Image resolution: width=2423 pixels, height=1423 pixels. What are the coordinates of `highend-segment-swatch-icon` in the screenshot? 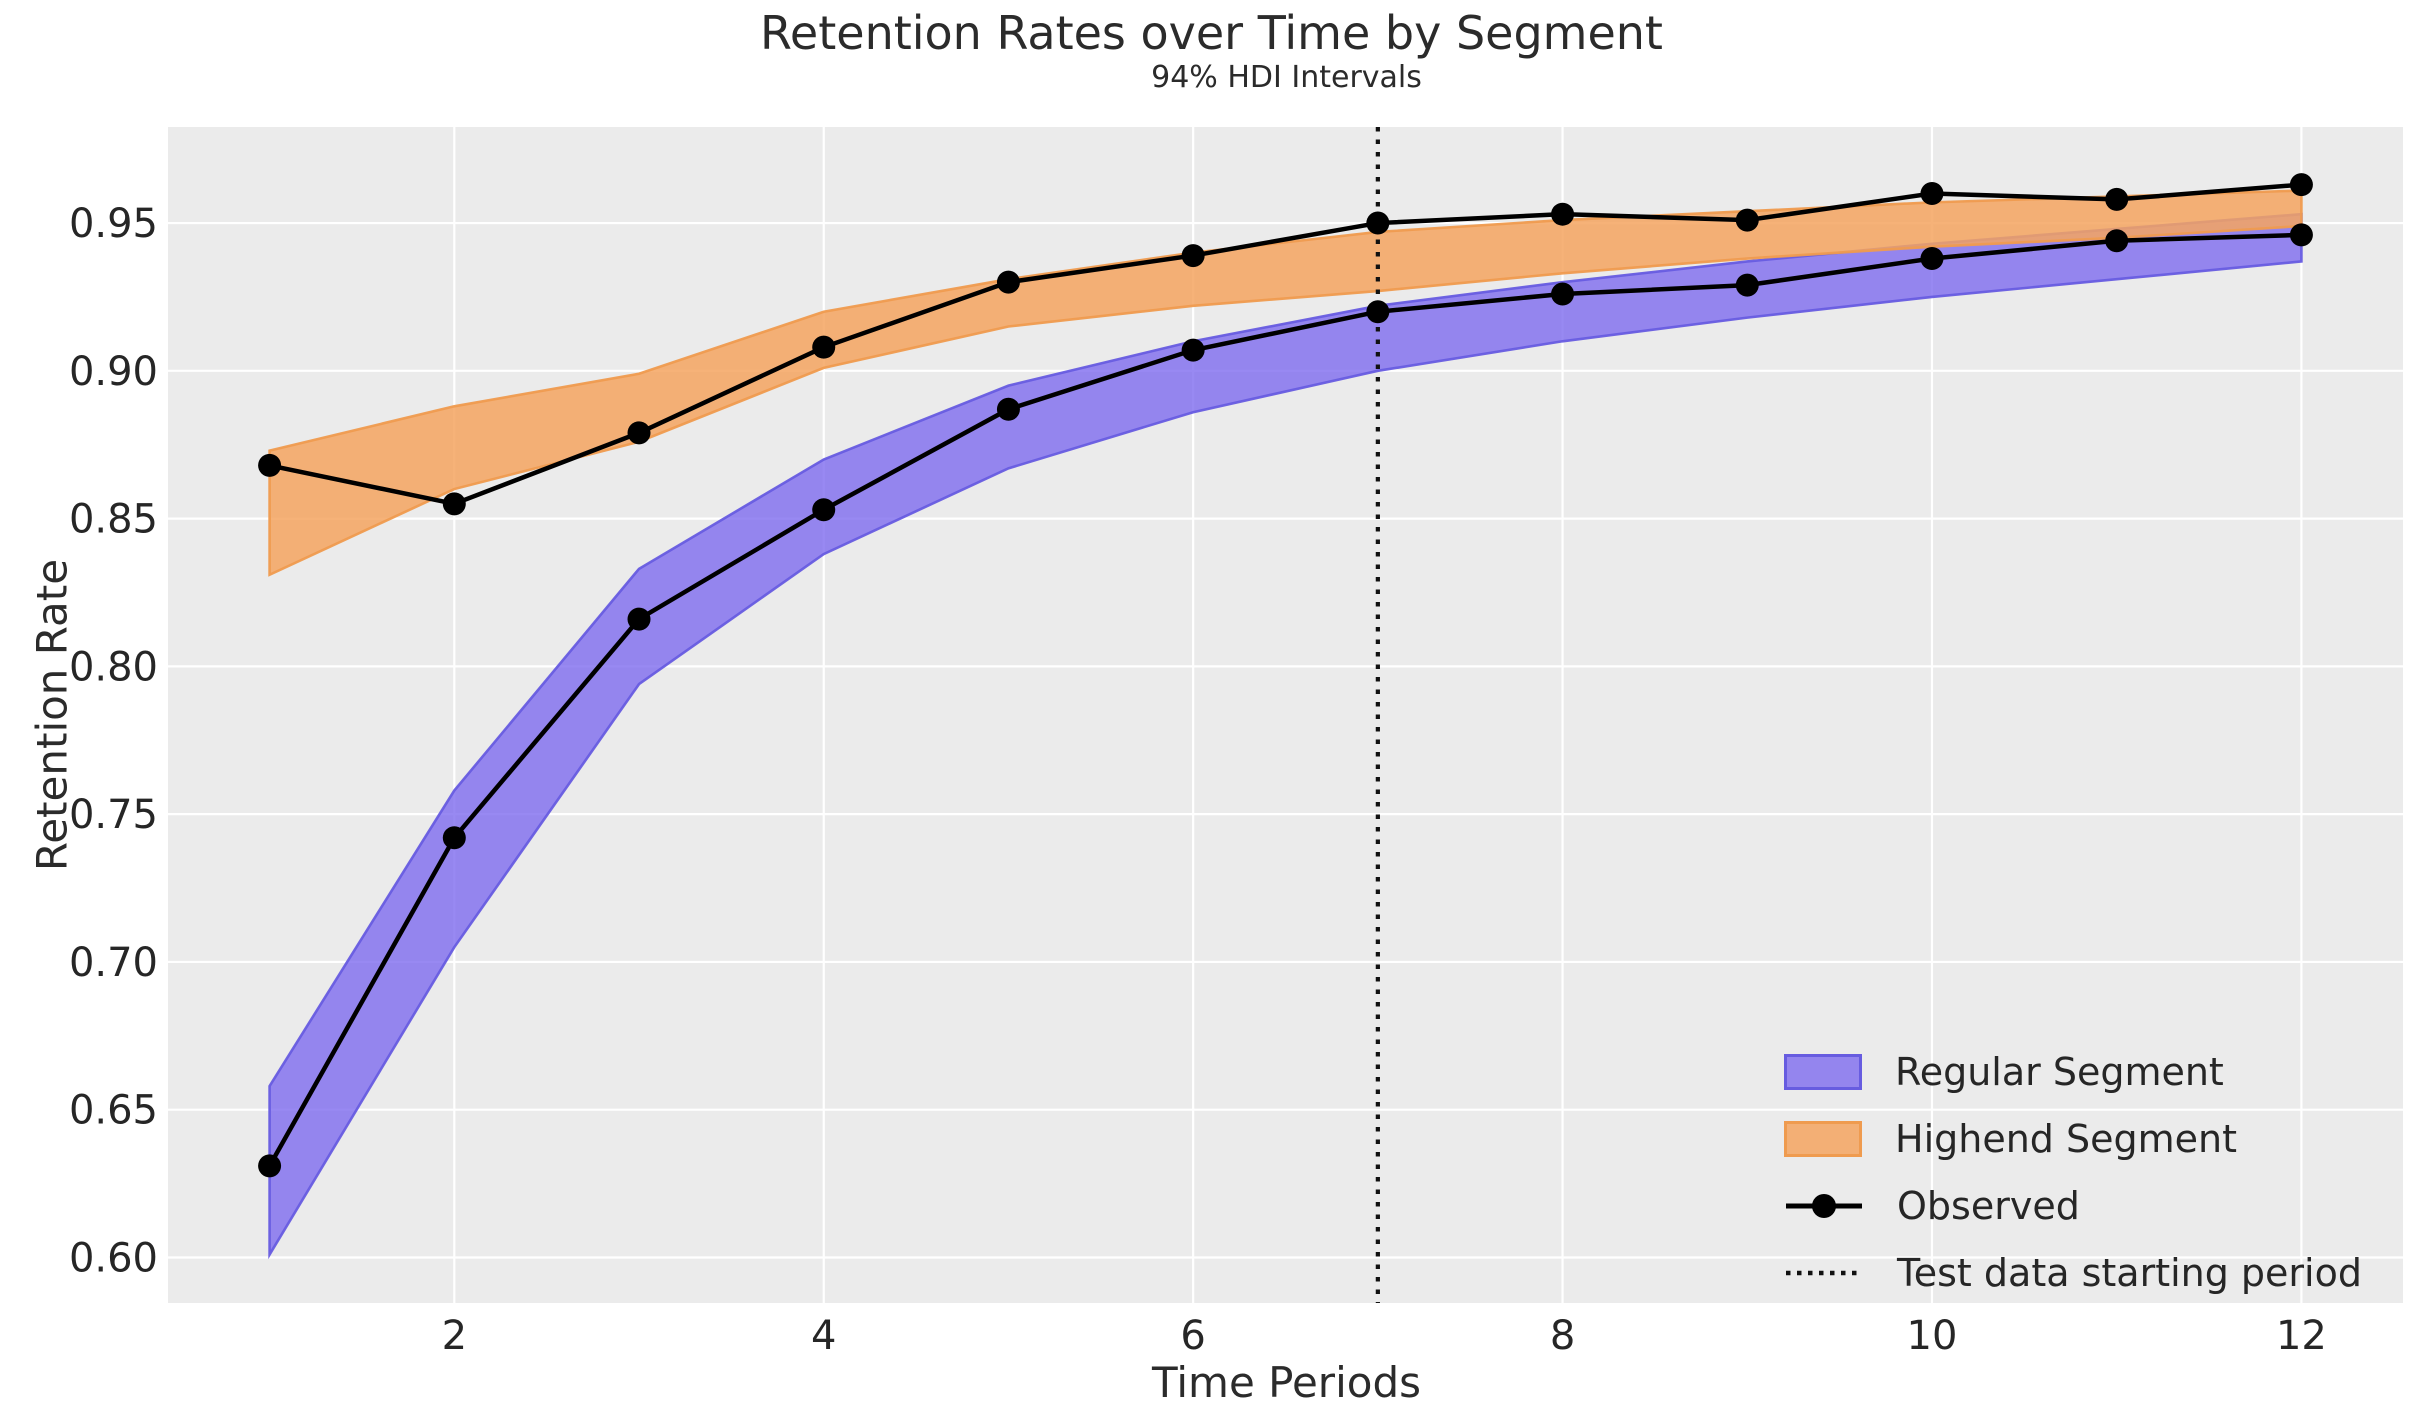 It's located at (1823, 1139).